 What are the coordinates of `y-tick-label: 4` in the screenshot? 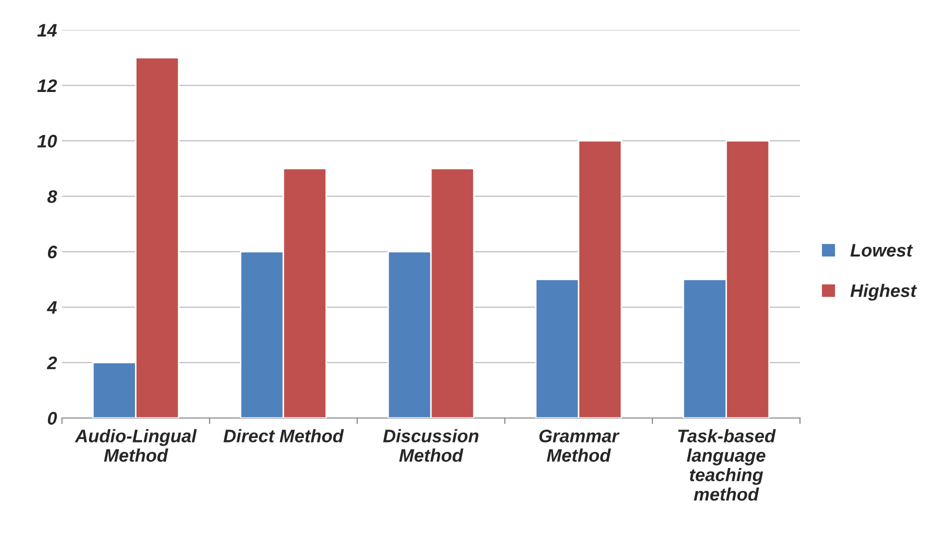 It's located at (51, 307).